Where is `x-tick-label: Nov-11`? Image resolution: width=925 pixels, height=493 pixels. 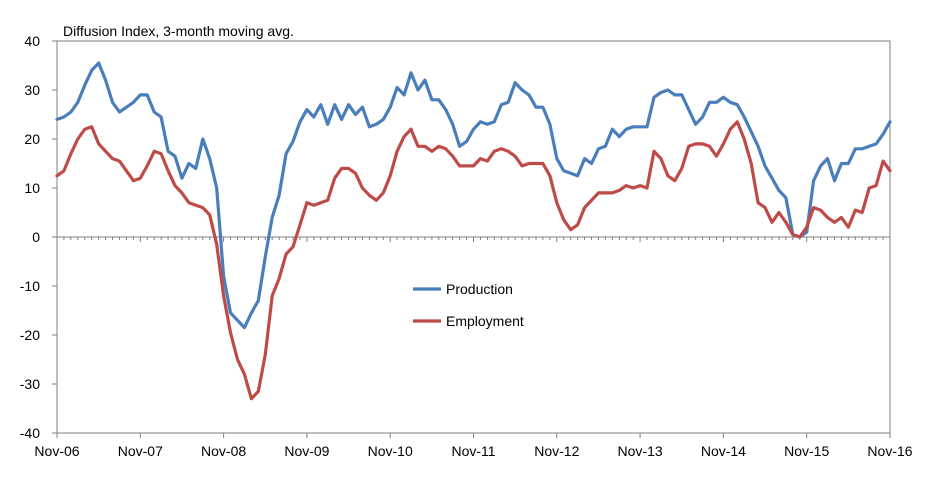 x-tick-label: Nov-11 is located at coordinates (473, 451).